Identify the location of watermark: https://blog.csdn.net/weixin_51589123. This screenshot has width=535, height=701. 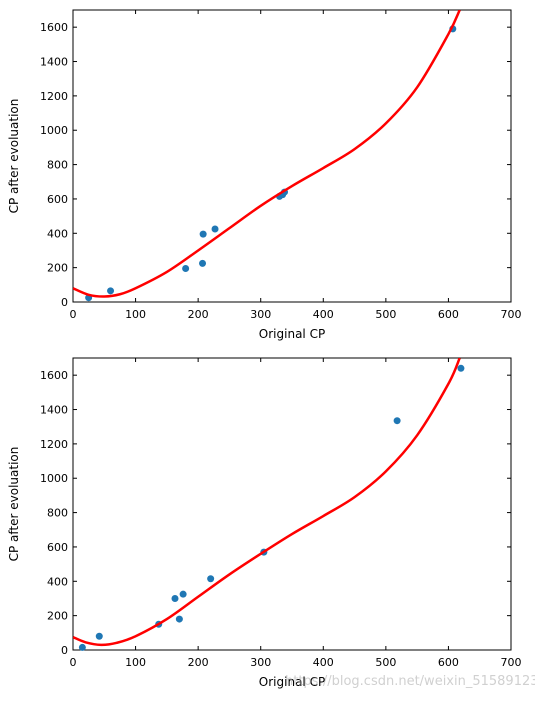
(410, 681).